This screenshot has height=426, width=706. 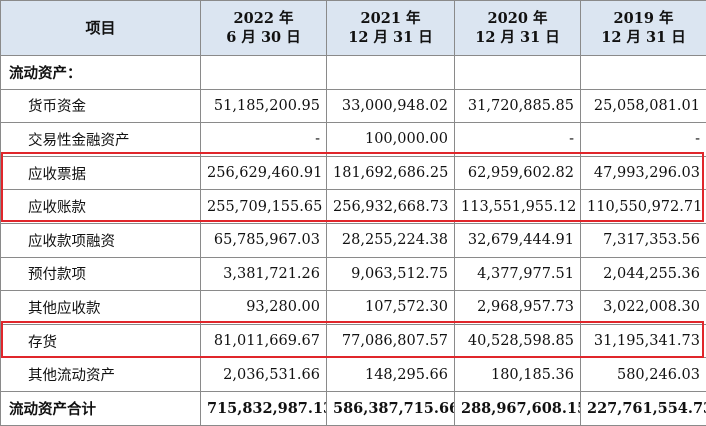 What do you see at coordinates (518, 341) in the screenshot?
I see `cell-value: 40,528,598.85` at bounding box center [518, 341].